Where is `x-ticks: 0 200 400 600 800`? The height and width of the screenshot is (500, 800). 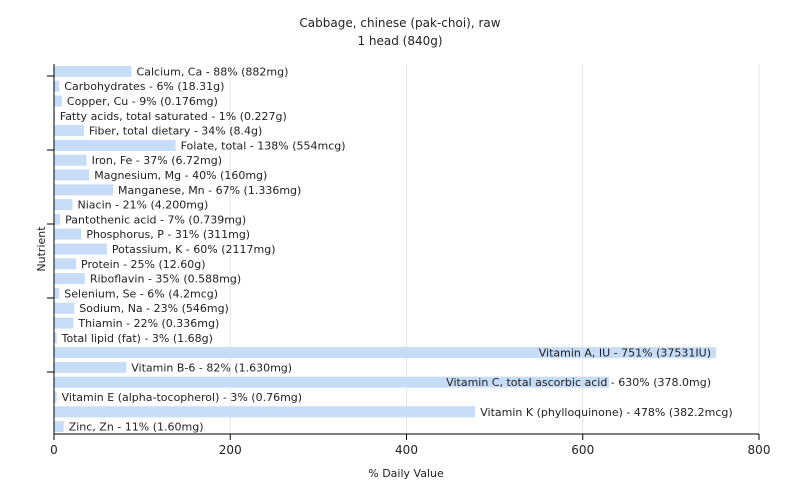
x-ticks: 0 200 400 600 800 is located at coordinates (410, 445).